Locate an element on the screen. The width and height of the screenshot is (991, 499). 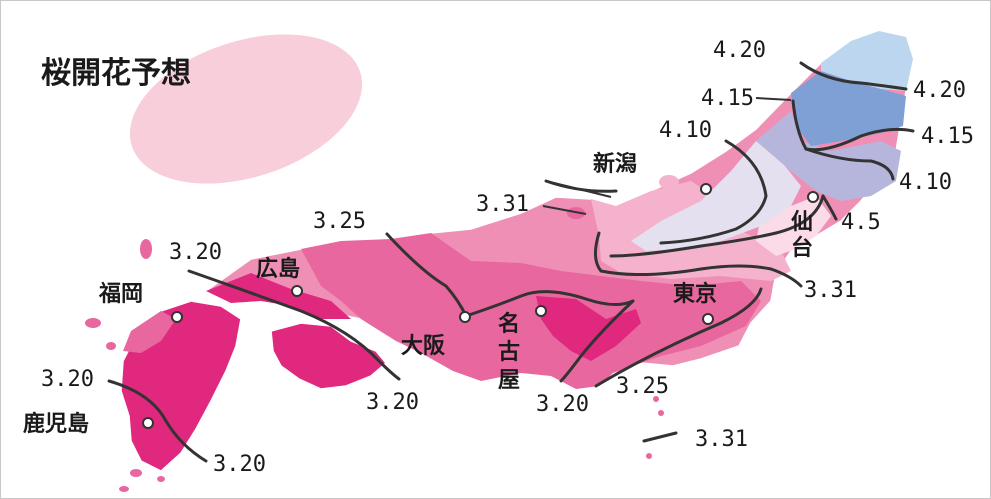
city-label-sendai-2: 台 is located at coordinates (802, 248).